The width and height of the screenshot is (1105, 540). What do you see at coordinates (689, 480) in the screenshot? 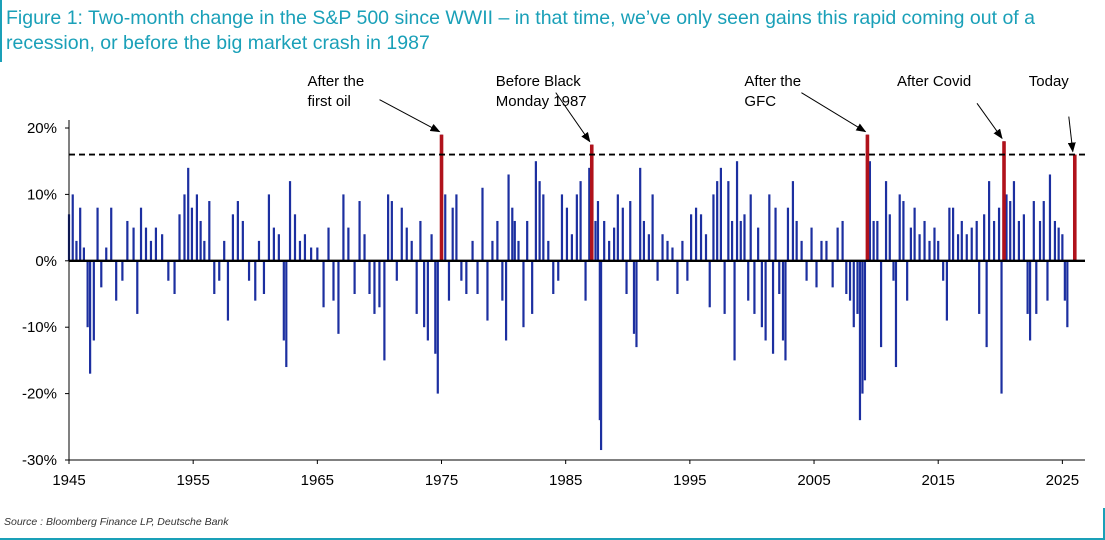
I see `x-tick-label: 1995` at bounding box center [689, 480].